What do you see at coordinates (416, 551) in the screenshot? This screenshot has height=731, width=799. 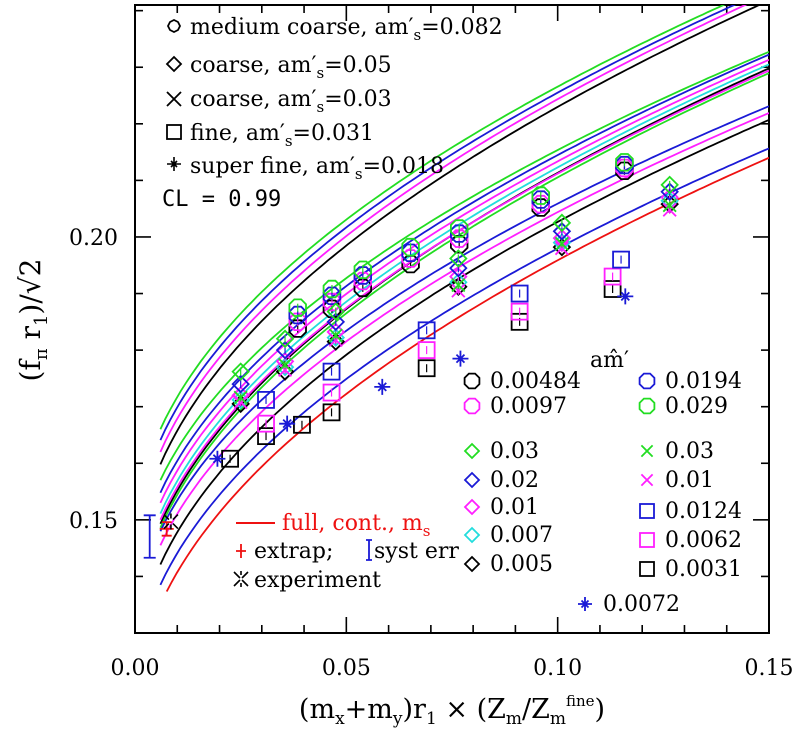 I see `svg-text: syst err` at bounding box center [416, 551].